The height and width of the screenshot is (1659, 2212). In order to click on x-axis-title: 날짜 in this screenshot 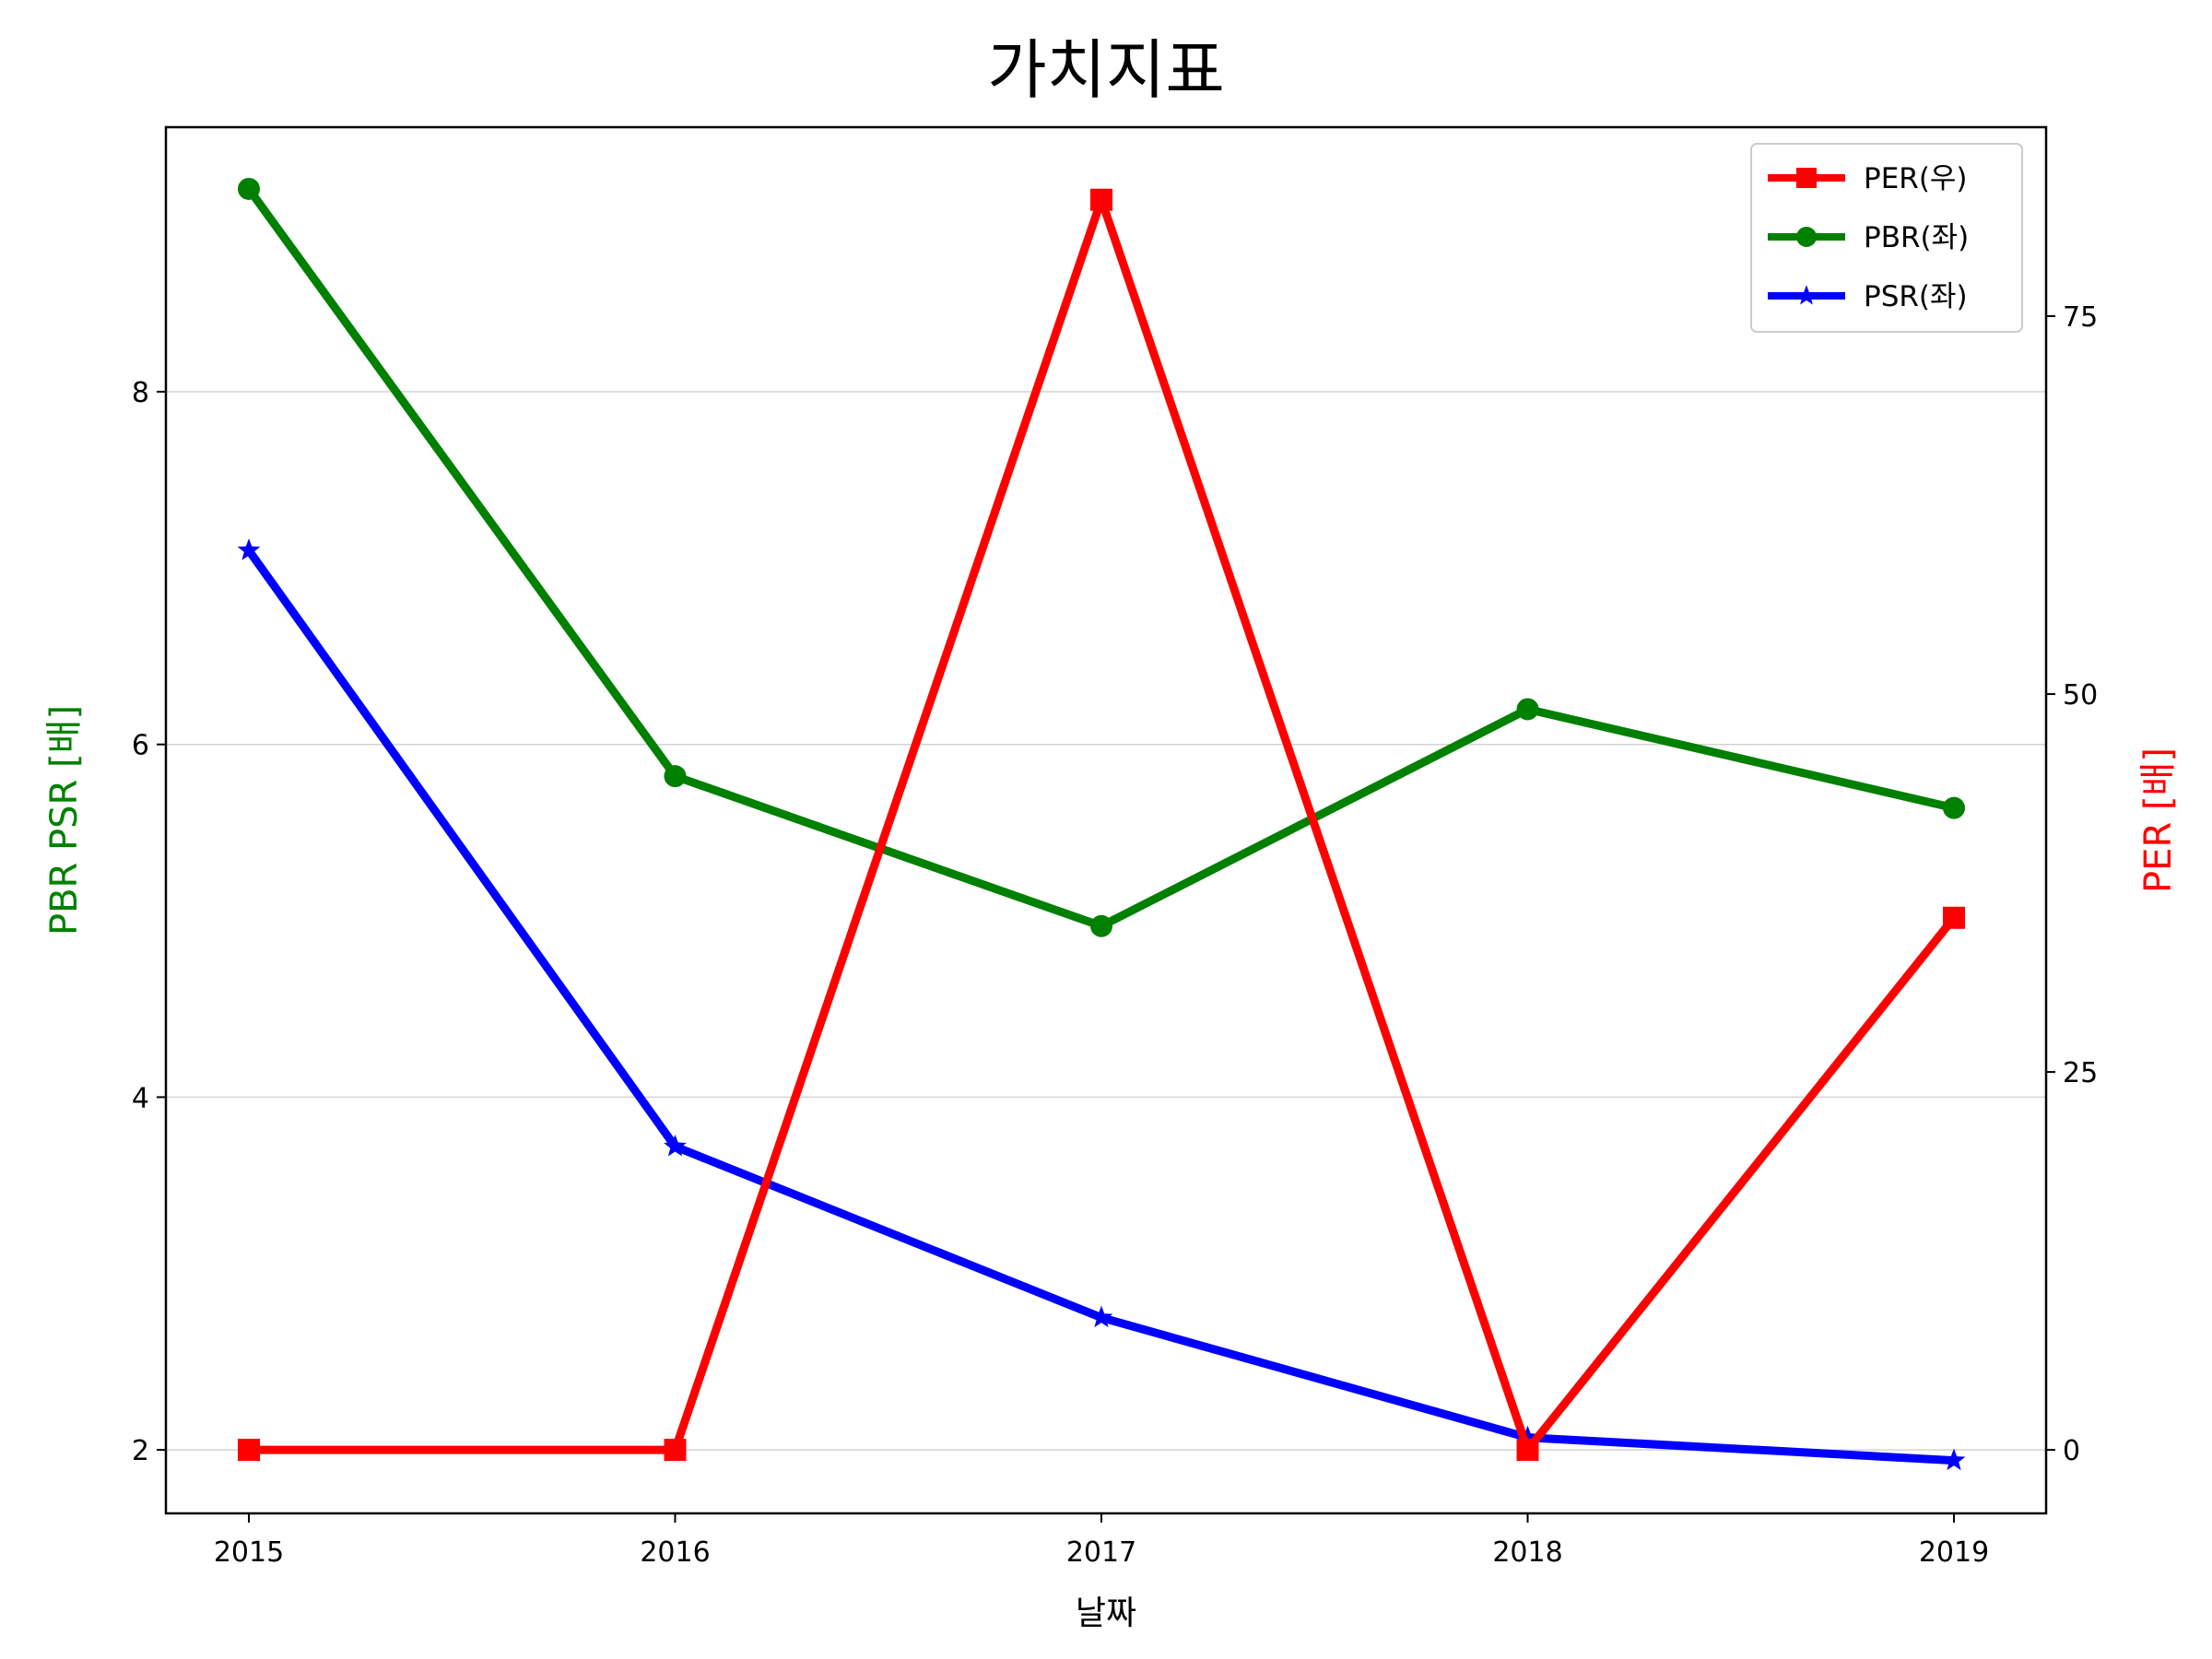, I will do `click(1106, 1613)`.